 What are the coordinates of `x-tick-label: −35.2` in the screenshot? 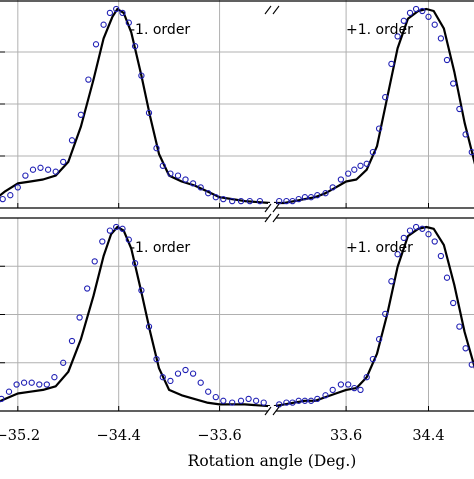 It's located at (20, 436).